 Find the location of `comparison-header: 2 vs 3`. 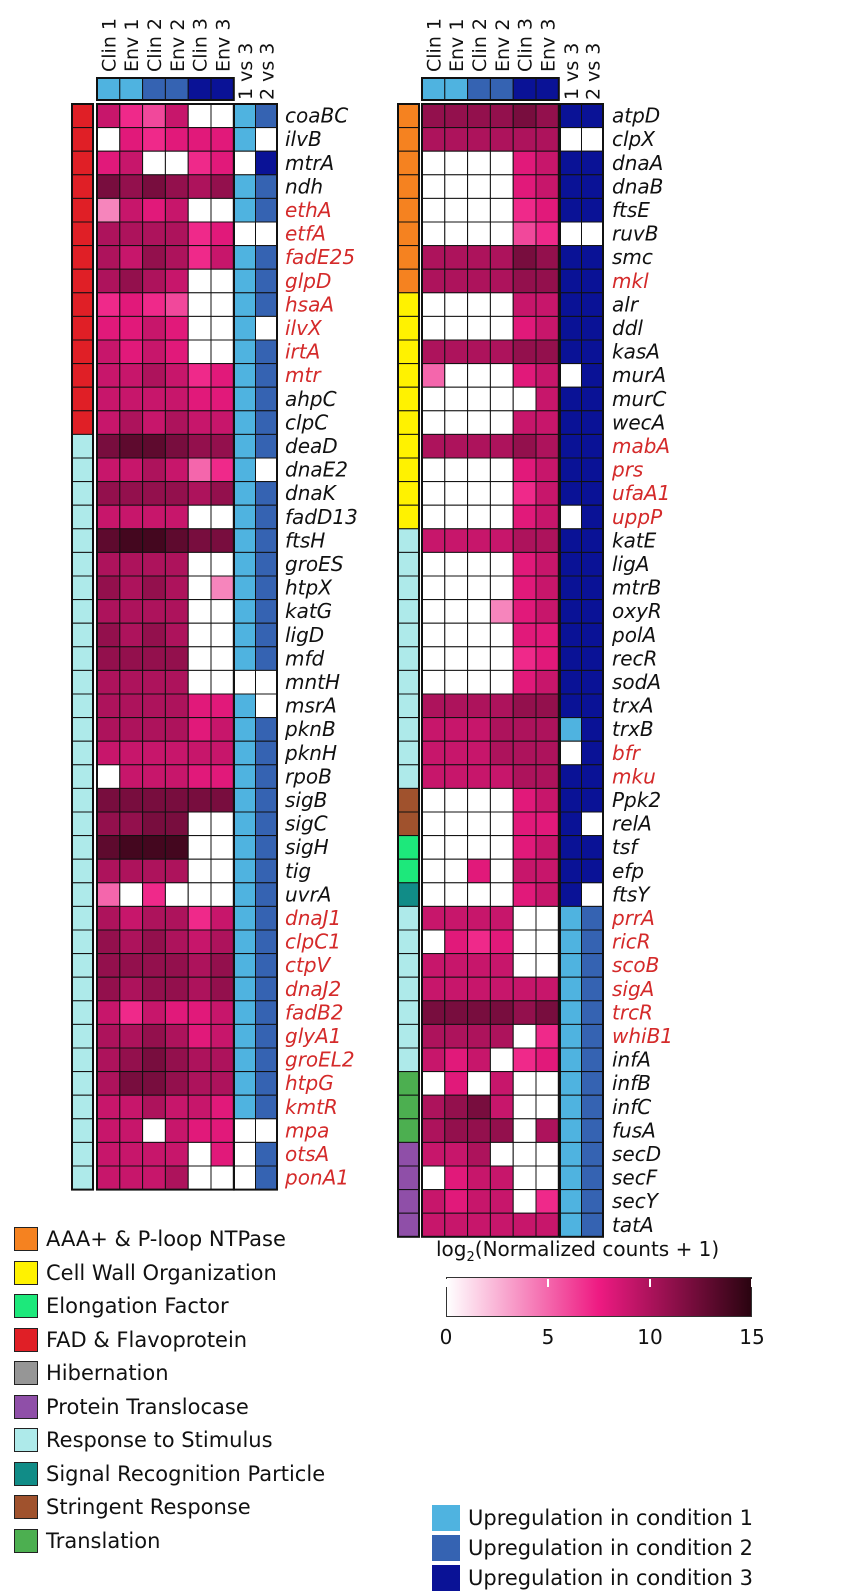

comparison-header: 2 vs 3 is located at coordinates (593, 71).